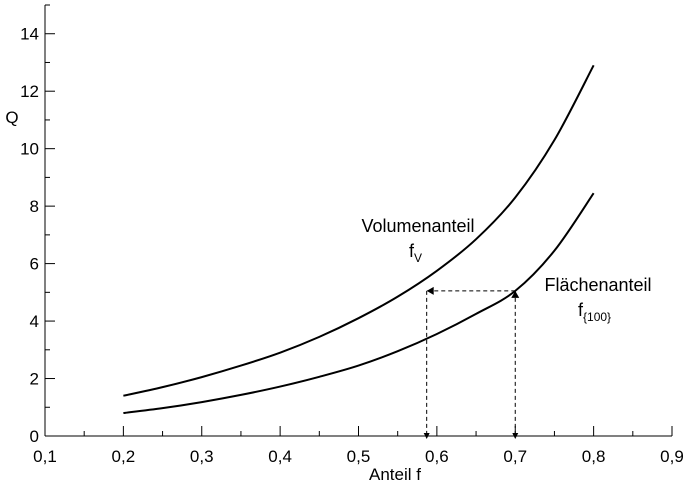 This screenshot has height=485, width=685. What do you see at coordinates (124, 456) in the screenshot?
I see `x-tick-label: 0,2` at bounding box center [124, 456].